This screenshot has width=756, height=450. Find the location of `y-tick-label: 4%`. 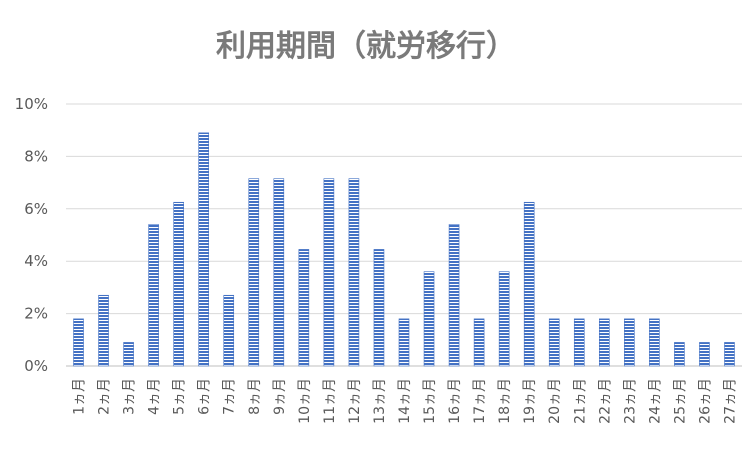

y-tick-label: 4% is located at coordinates (36, 261).